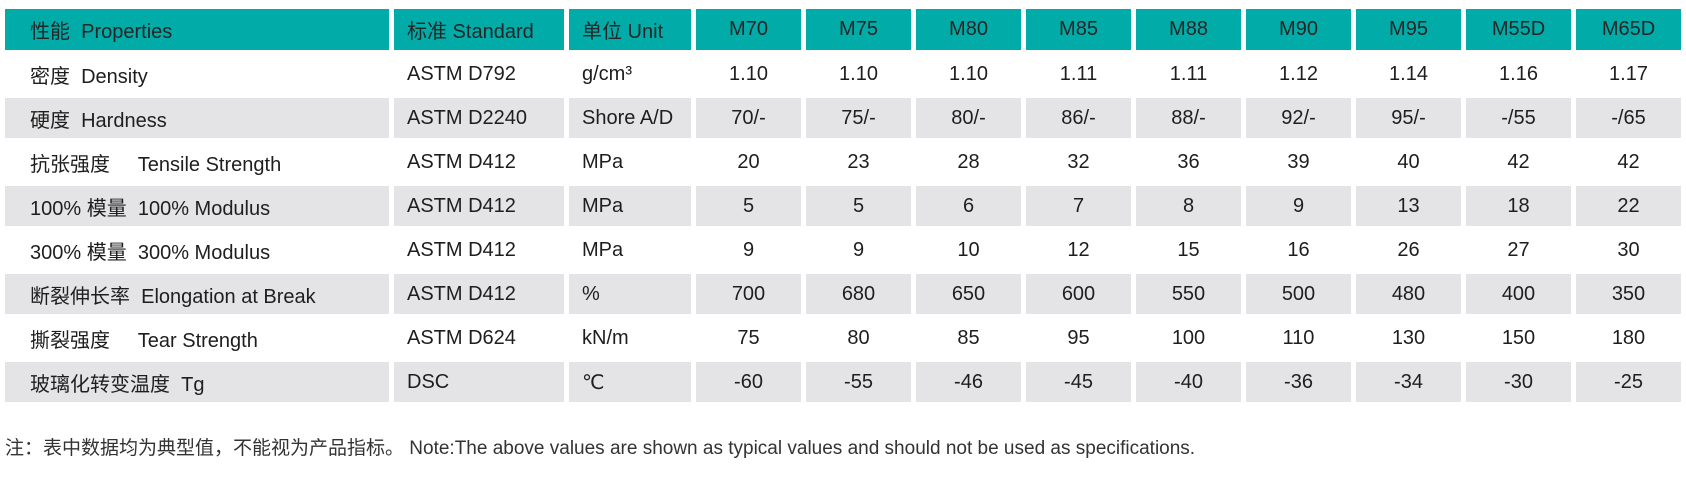 This screenshot has width=1686, height=492. Describe the element at coordinates (197, 338) in the screenshot. I see `property-cell: 撕裂强度 Tear Strength` at that location.